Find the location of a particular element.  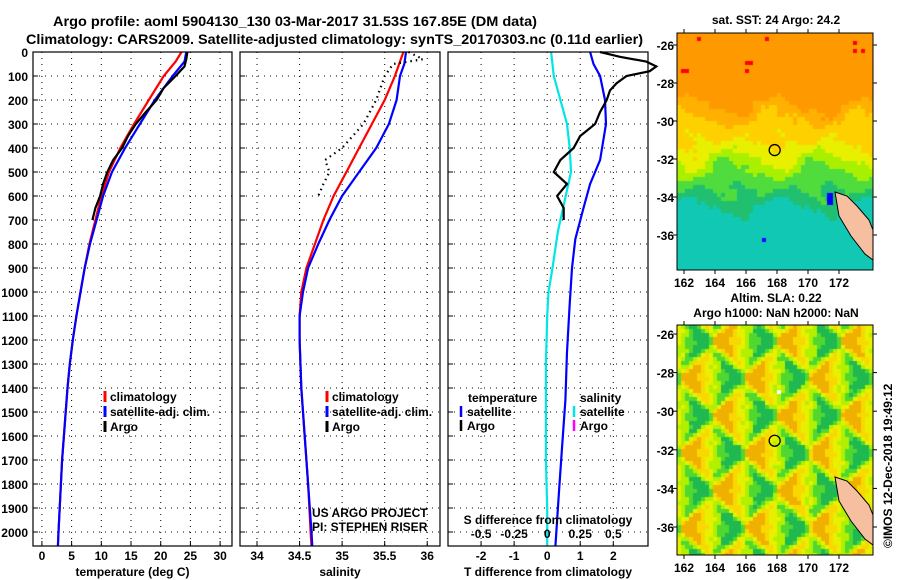

x2-tick-label: 0.25 is located at coordinates (581, 534).